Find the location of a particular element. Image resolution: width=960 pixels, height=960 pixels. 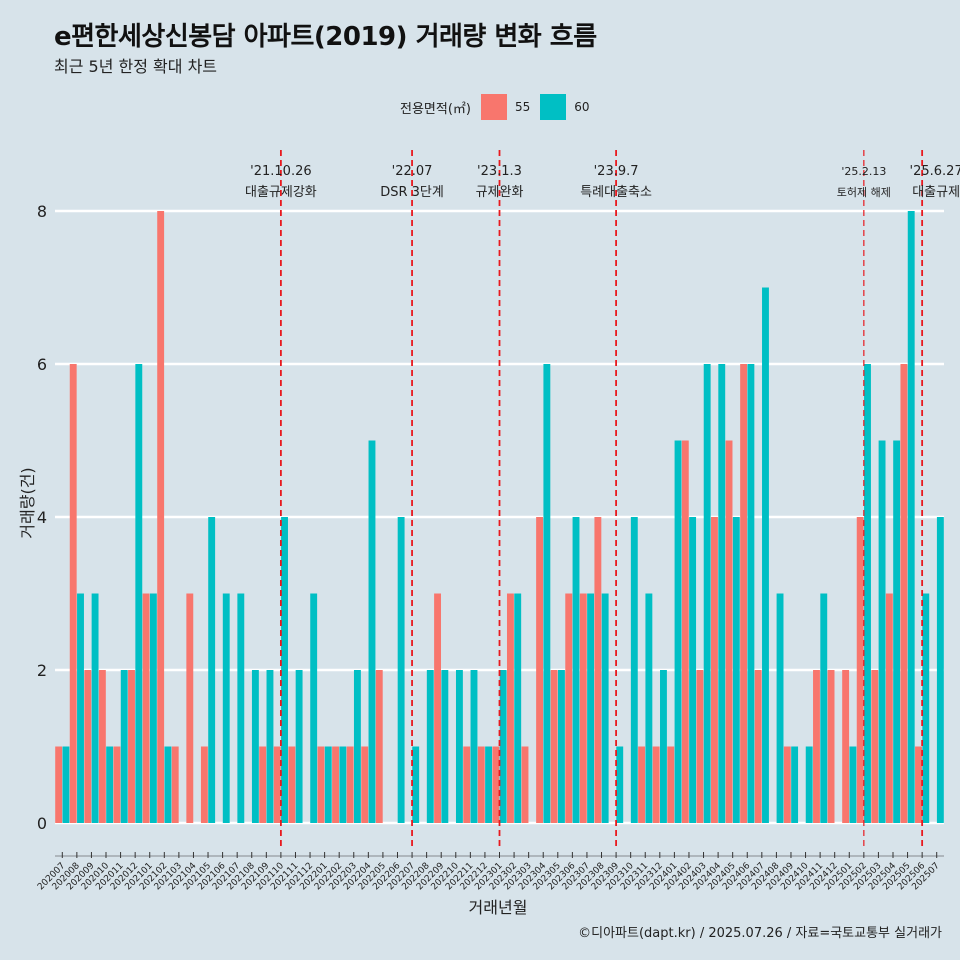

legend-title: 전용면적(㎡) is located at coordinates (435, 109).